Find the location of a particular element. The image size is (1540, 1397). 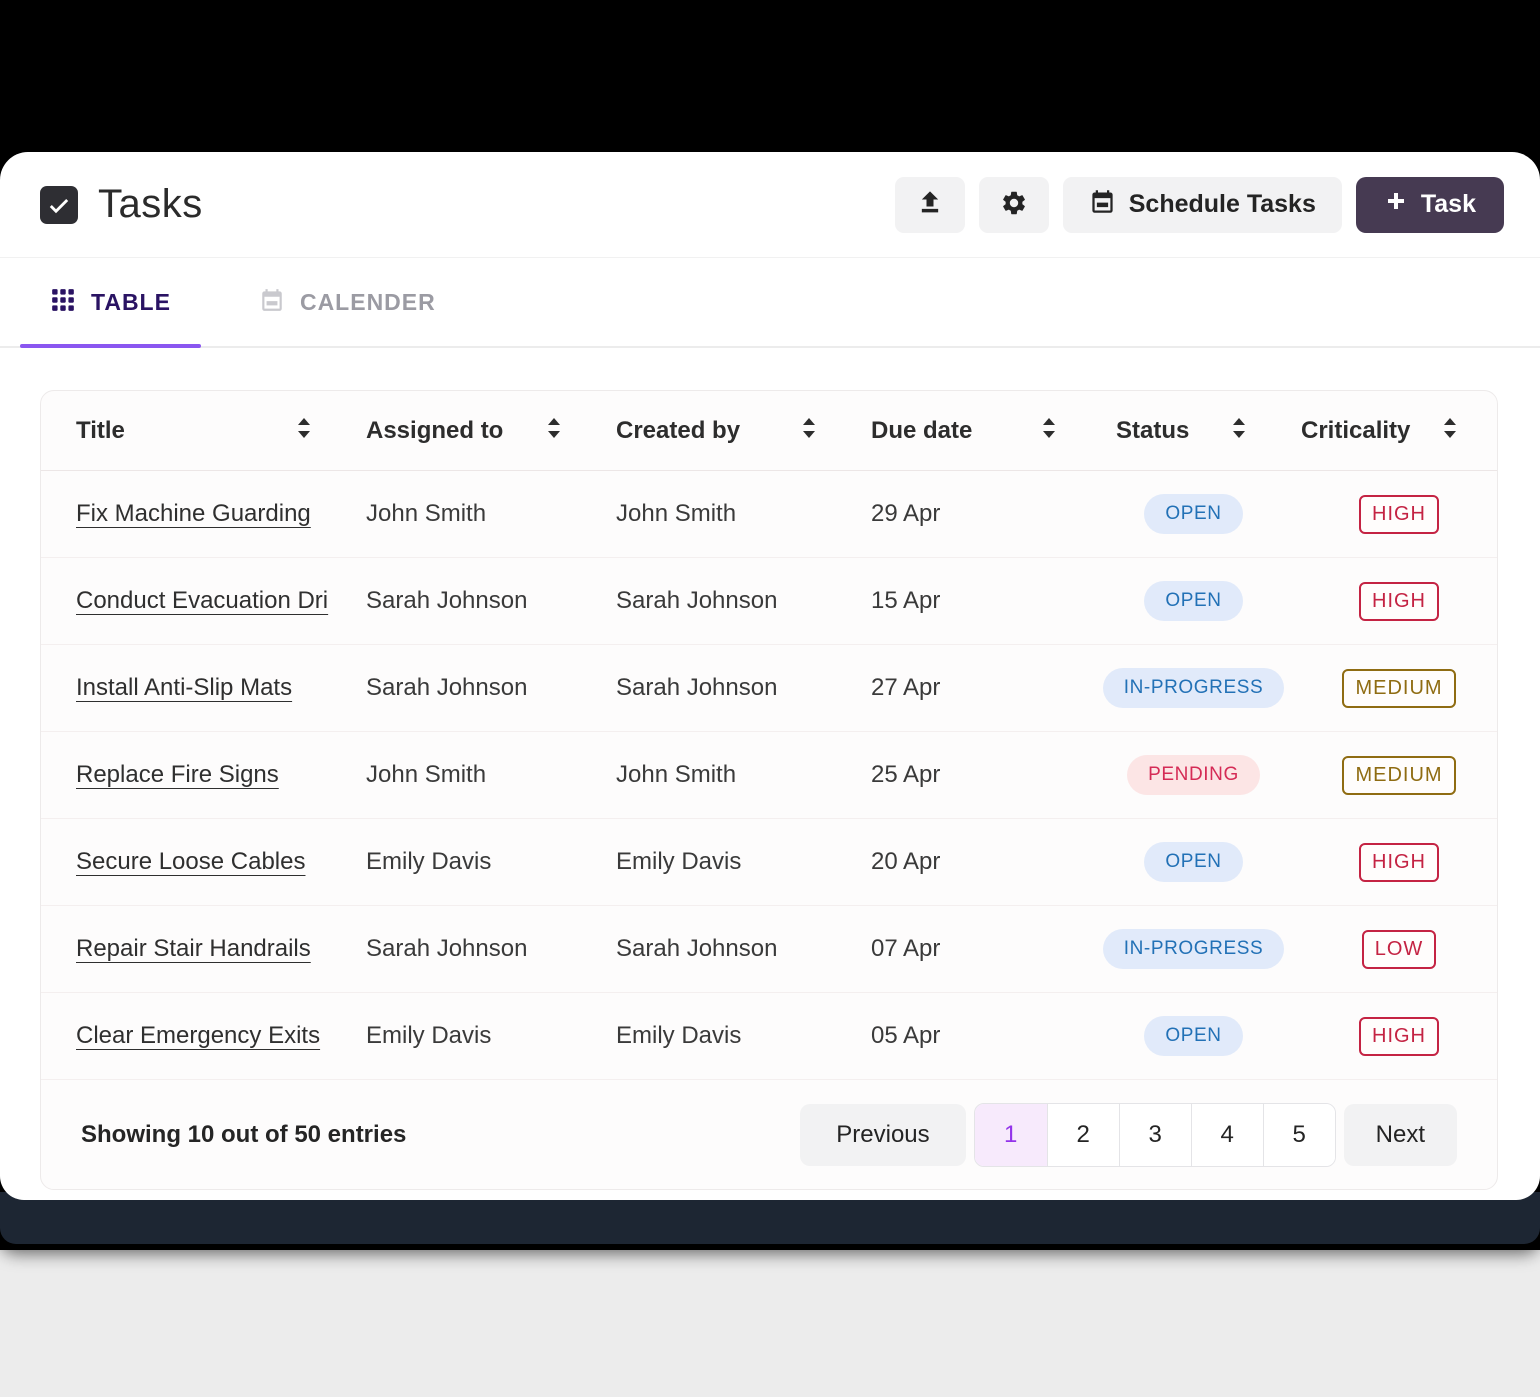

gear-icon is located at coordinates (1014, 204).